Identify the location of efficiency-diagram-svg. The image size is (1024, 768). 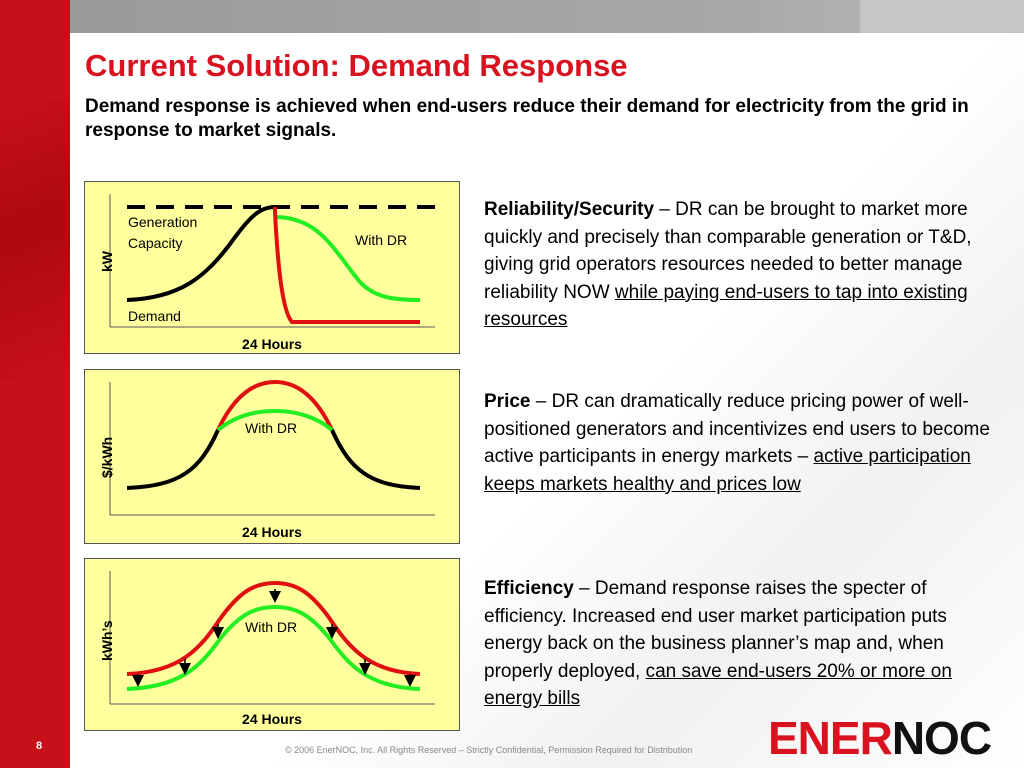
(272, 638).